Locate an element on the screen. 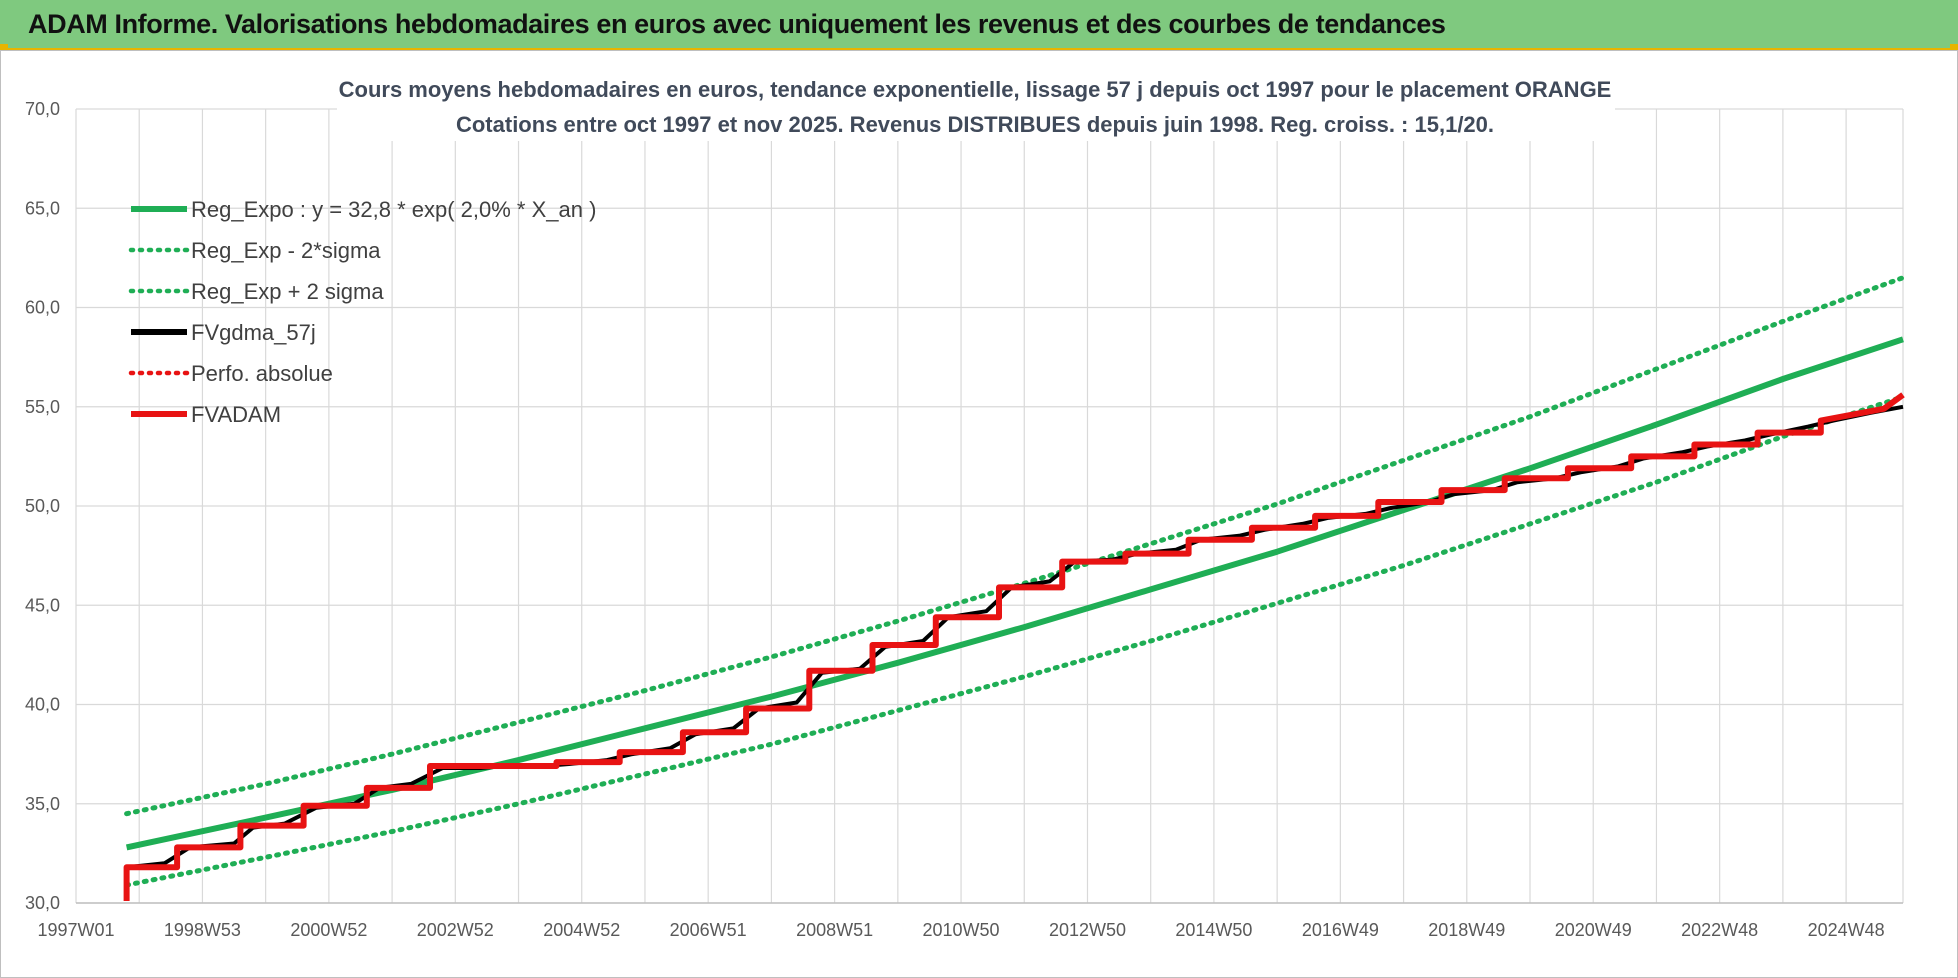 Image resolution: width=1958 pixels, height=978 pixels. x-tick-label: 2016W49 is located at coordinates (1340, 930).